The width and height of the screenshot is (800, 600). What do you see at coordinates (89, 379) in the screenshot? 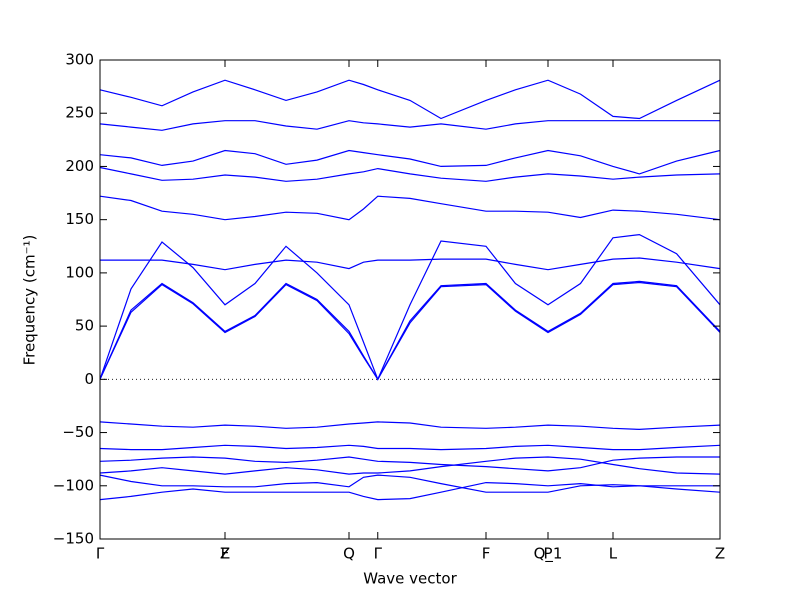
I see `y-tick-label: 0` at bounding box center [89, 379].